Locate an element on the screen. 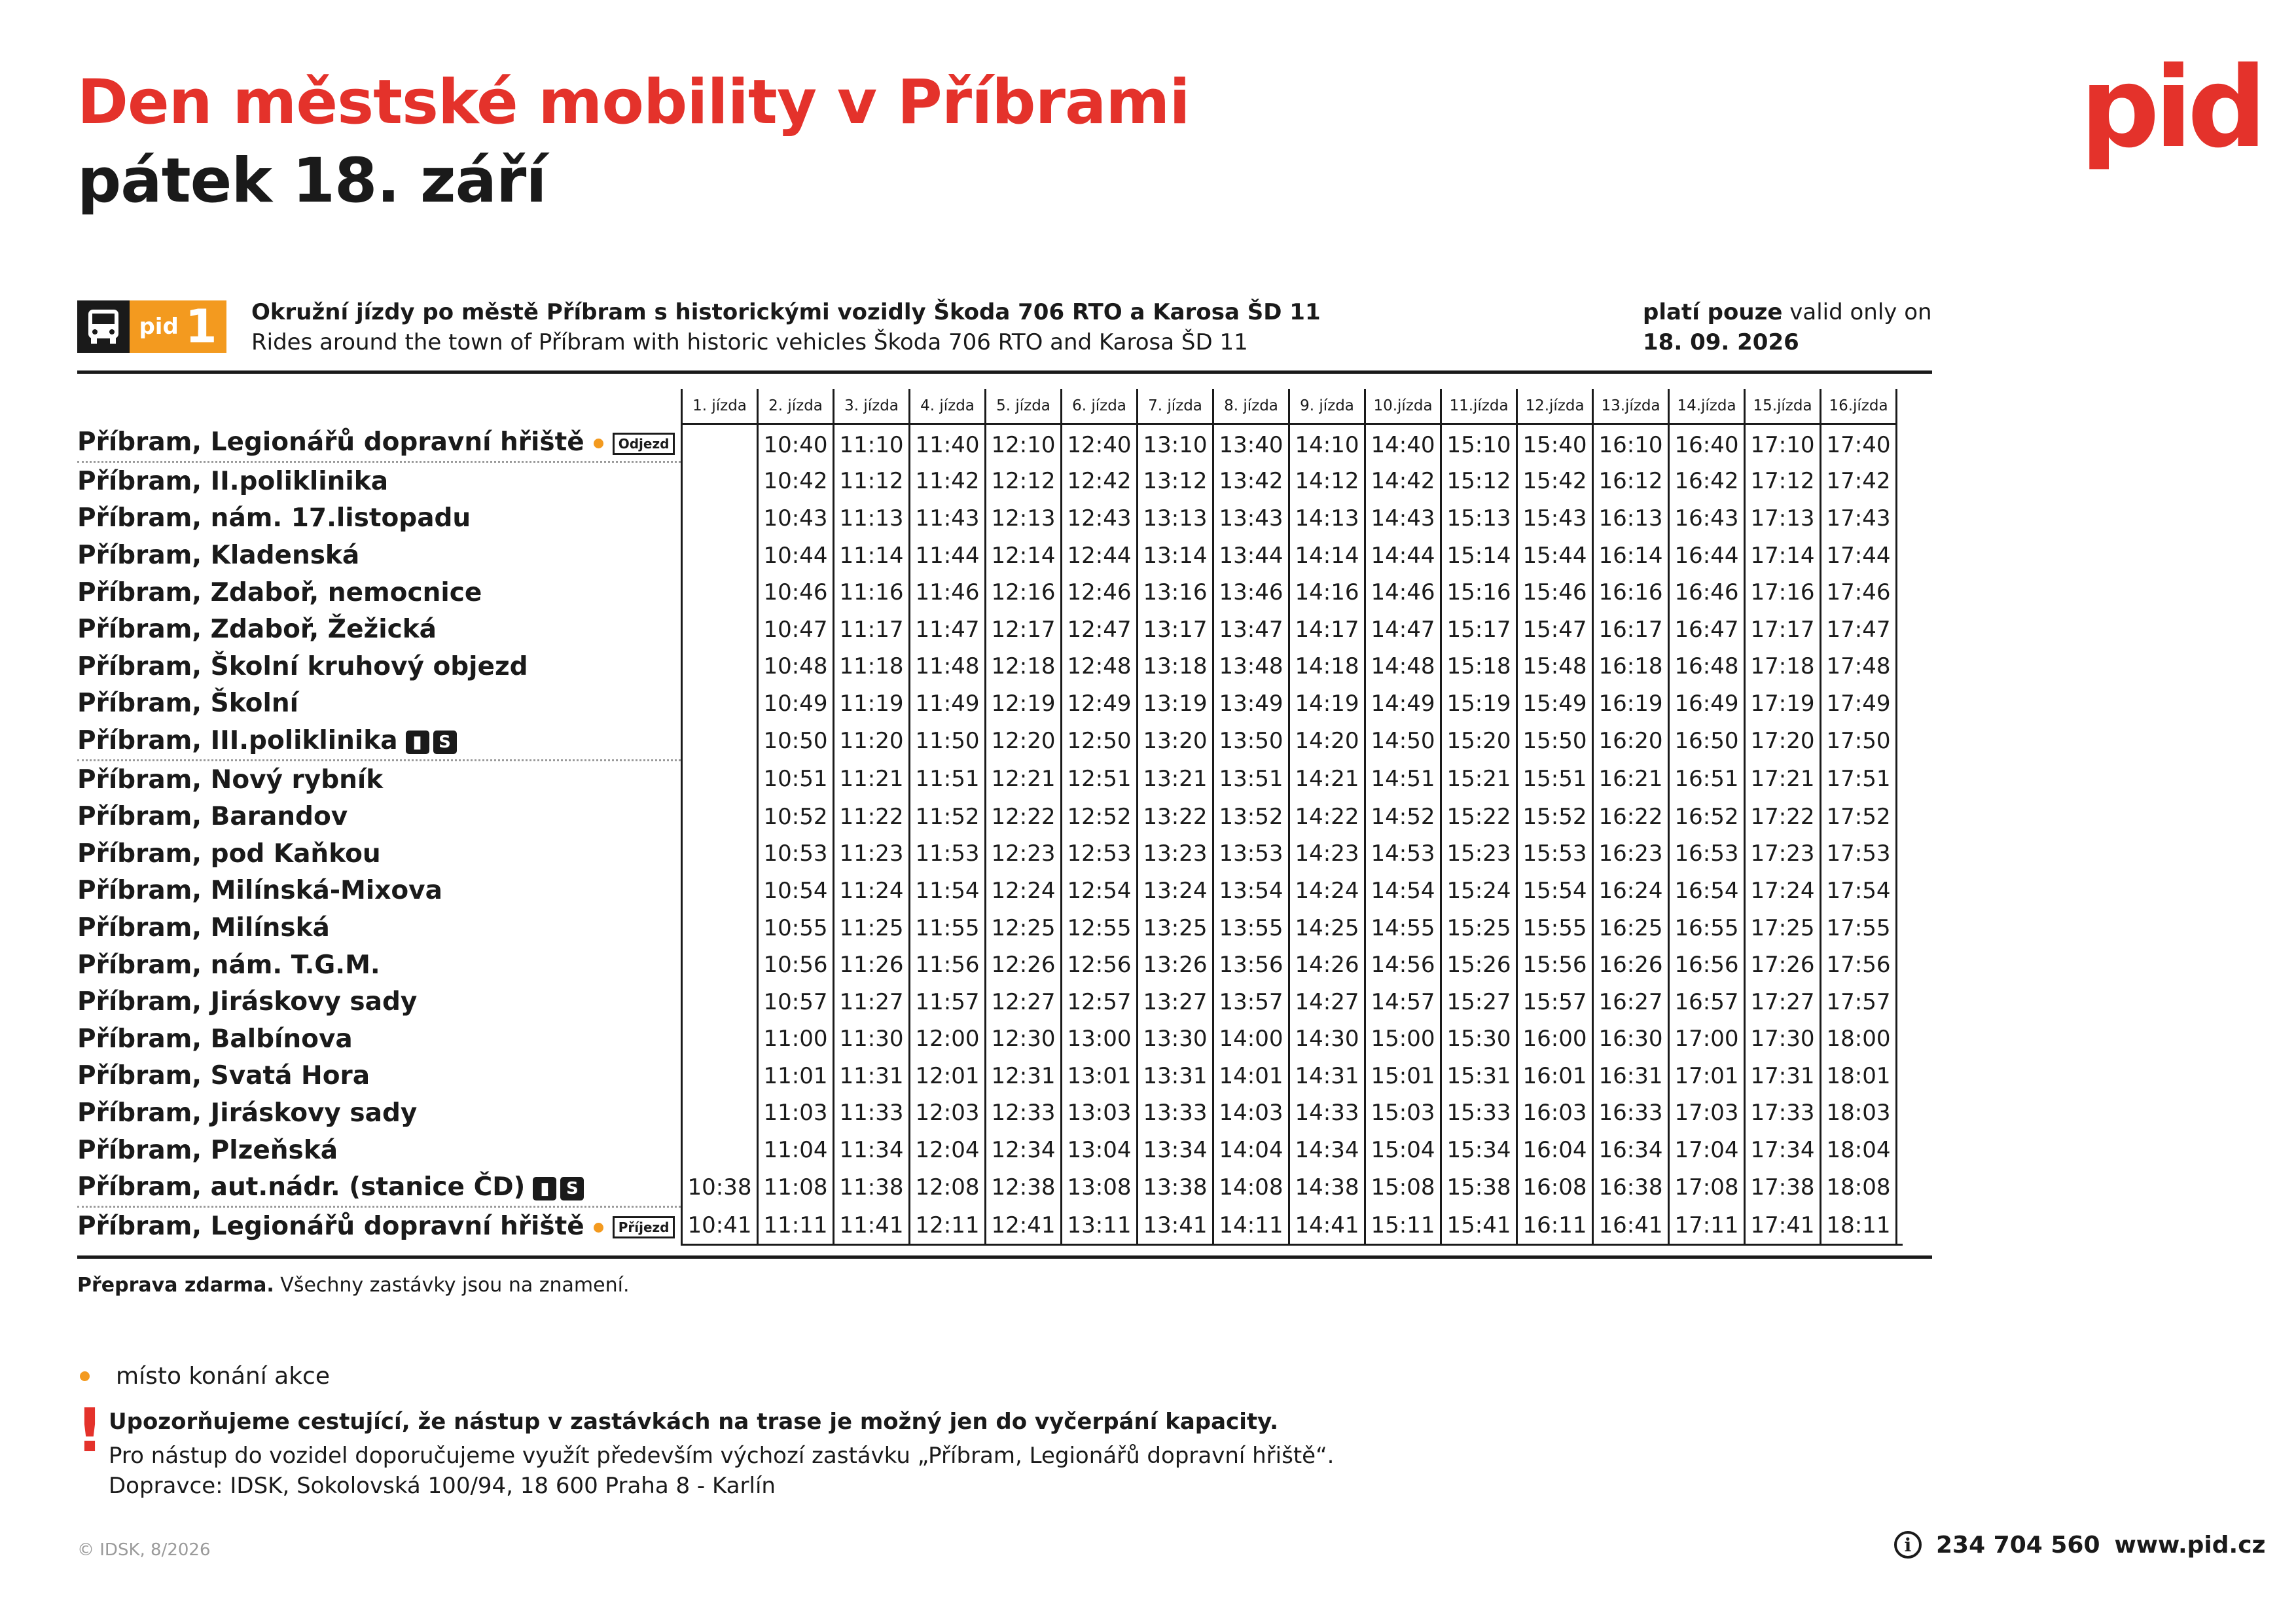 Image resolution: width=2296 pixels, height=1624 pixels. time-cell: 14:48 is located at coordinates (1402, 666).